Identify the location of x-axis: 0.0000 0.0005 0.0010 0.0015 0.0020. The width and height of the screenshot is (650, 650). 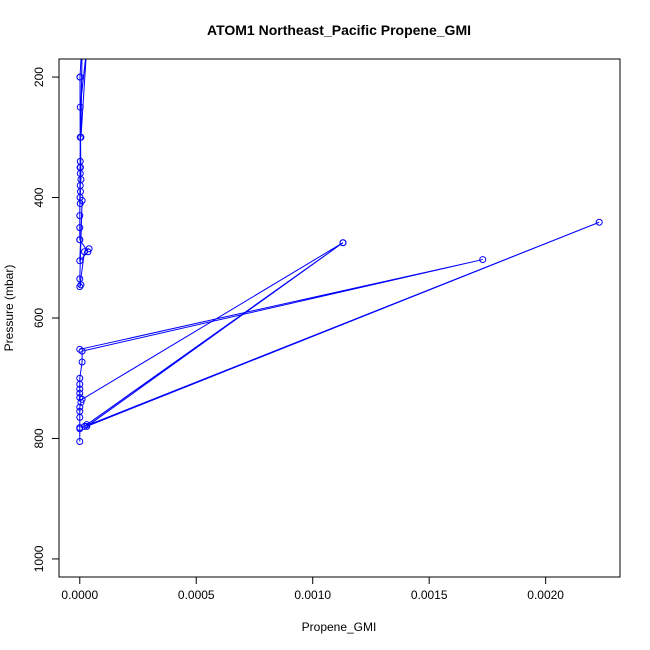
(312, 589).